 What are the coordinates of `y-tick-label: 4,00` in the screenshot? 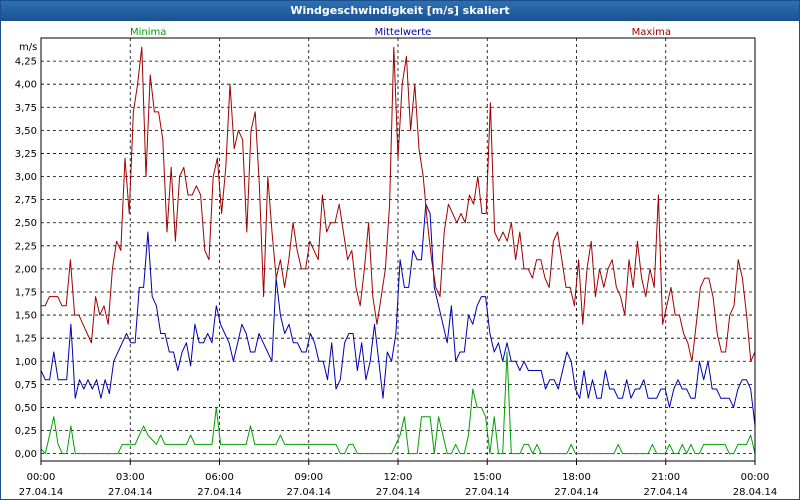 It's located at (26, 85).